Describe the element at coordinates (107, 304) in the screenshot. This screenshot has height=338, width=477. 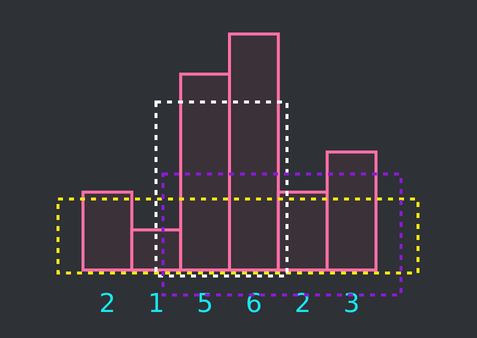
I see `x-tick-label: 2` at that location.